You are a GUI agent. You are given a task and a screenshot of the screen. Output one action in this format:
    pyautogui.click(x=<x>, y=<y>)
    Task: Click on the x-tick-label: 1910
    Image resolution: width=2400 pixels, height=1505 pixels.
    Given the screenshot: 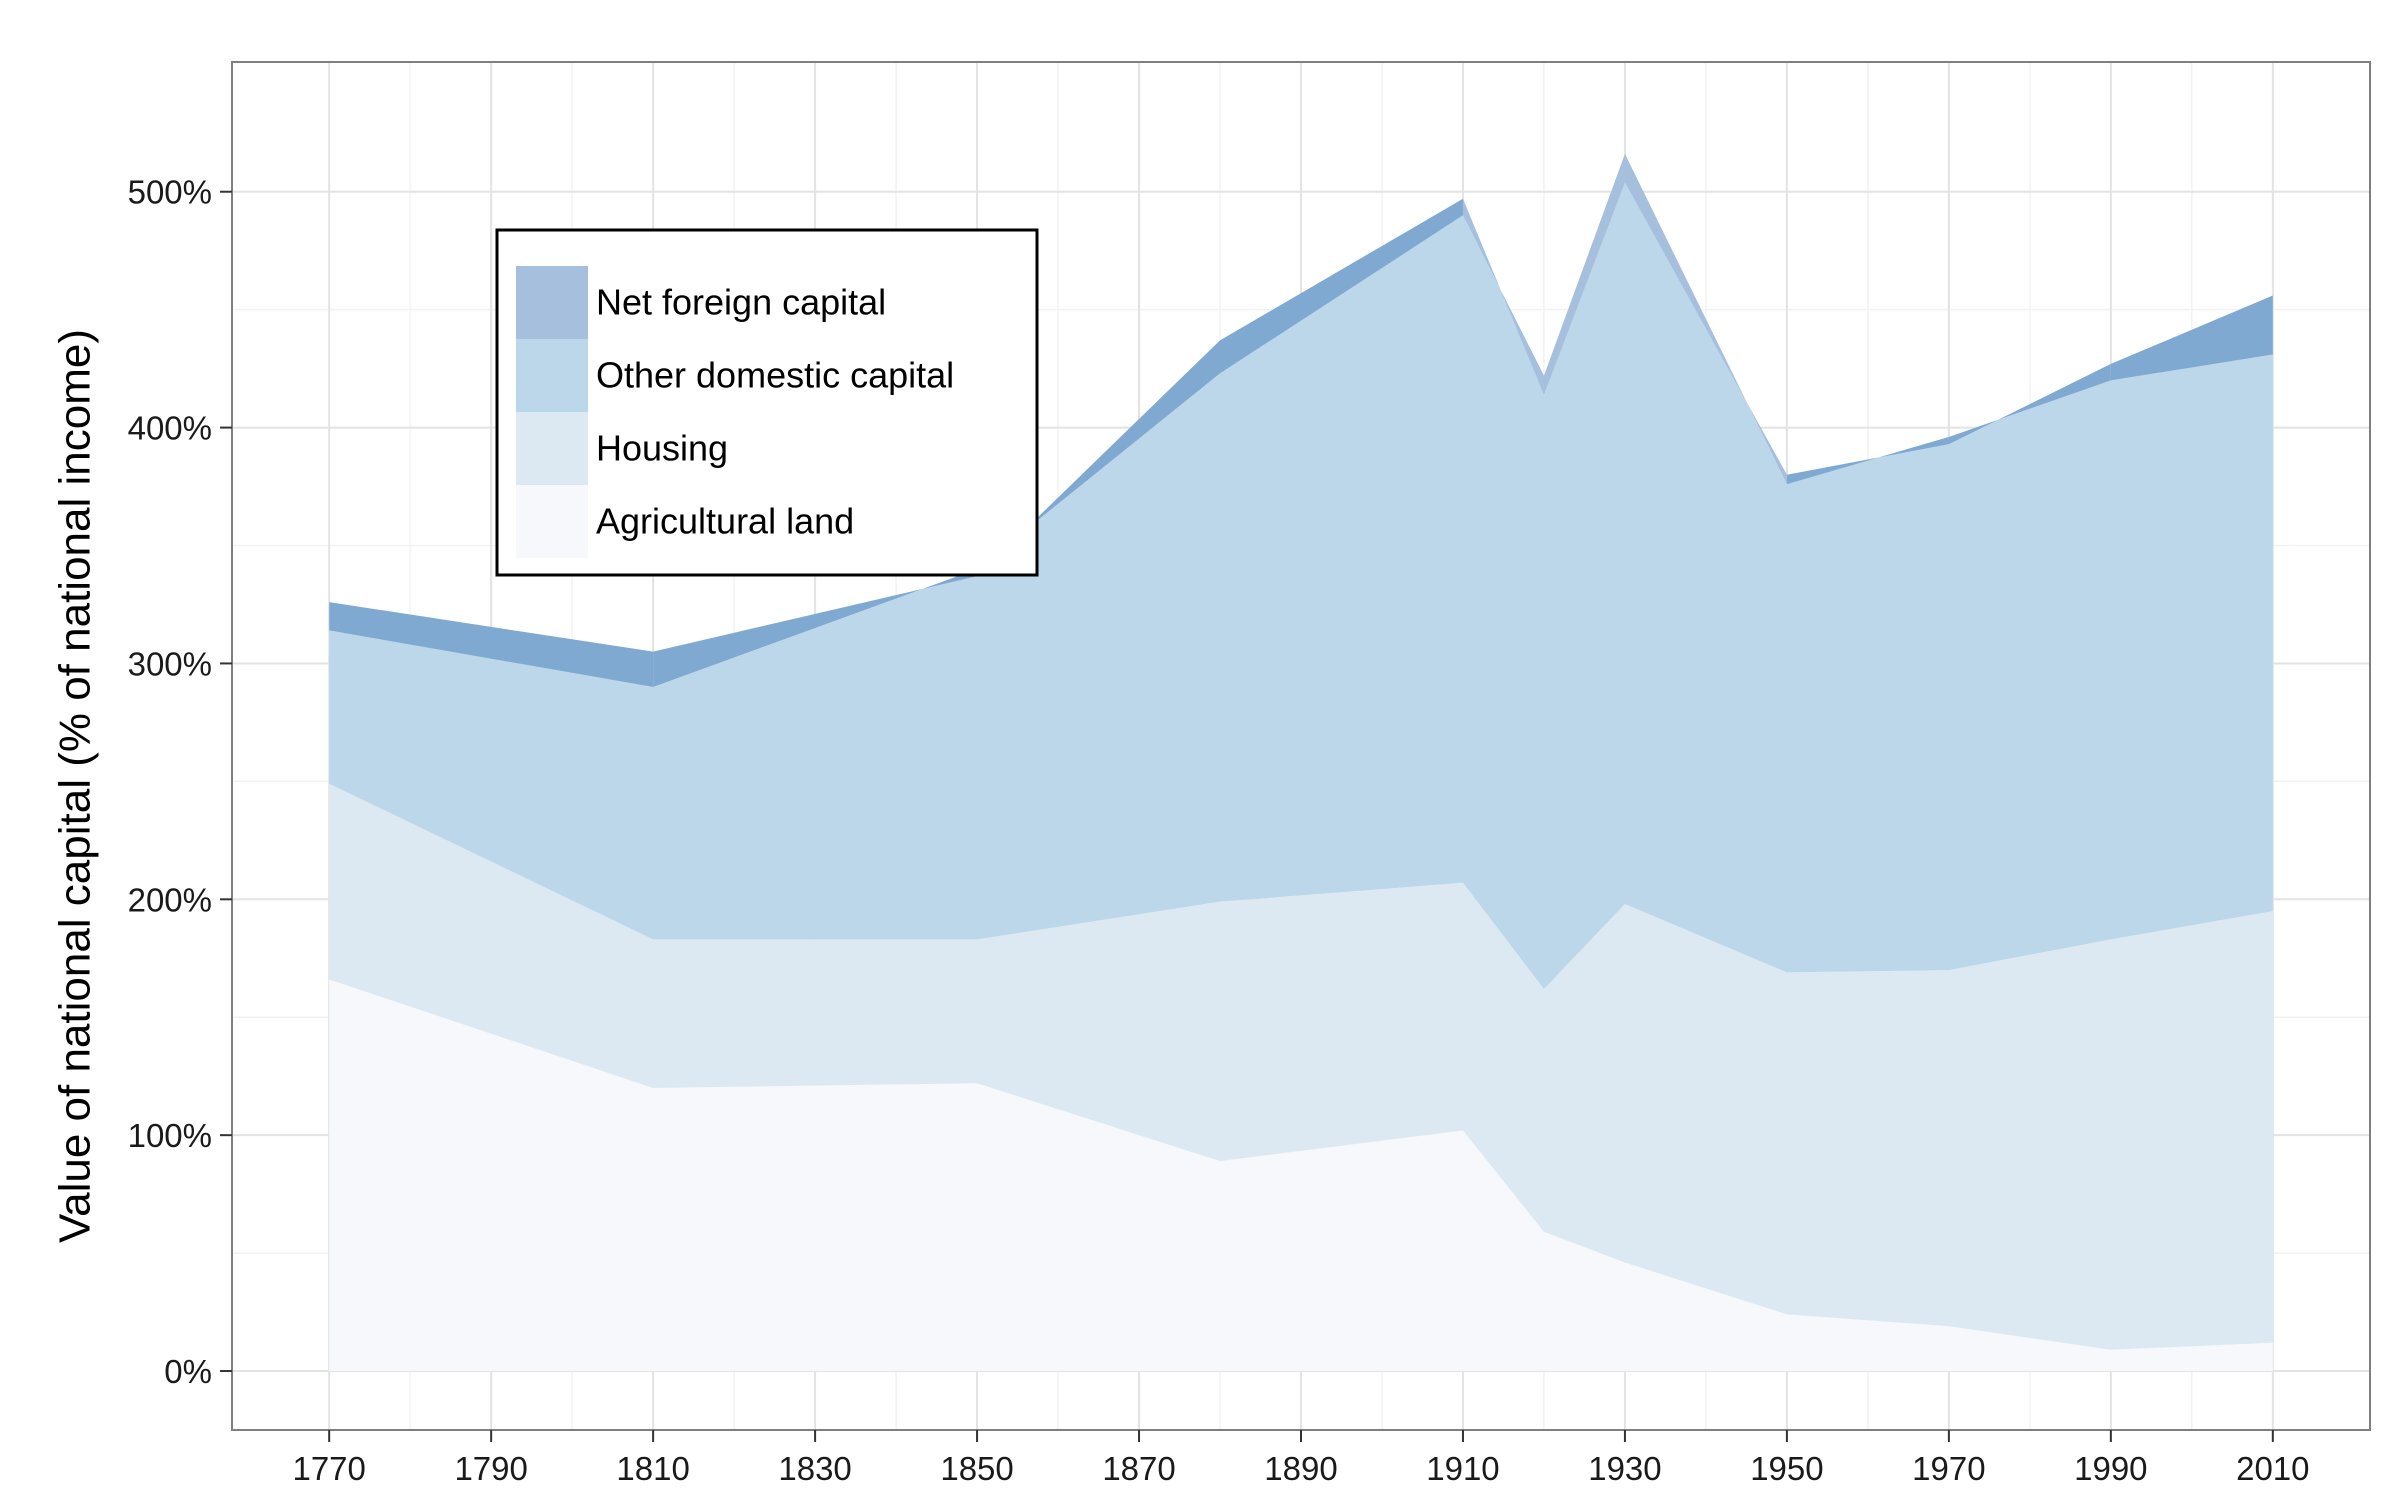 What is the action you would take?
    pyautogui.click(x=1462, y=1468)
    